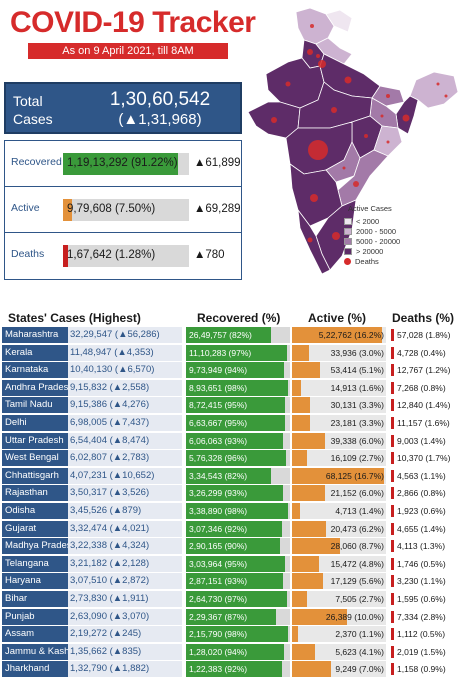 The height and width of the screenshot is (686, 464). What do you see at coordinates (424, 370) in the screenshot?
I see `deaths-cell: 12,767 (1.2%)` at bounding box center [424, 370].